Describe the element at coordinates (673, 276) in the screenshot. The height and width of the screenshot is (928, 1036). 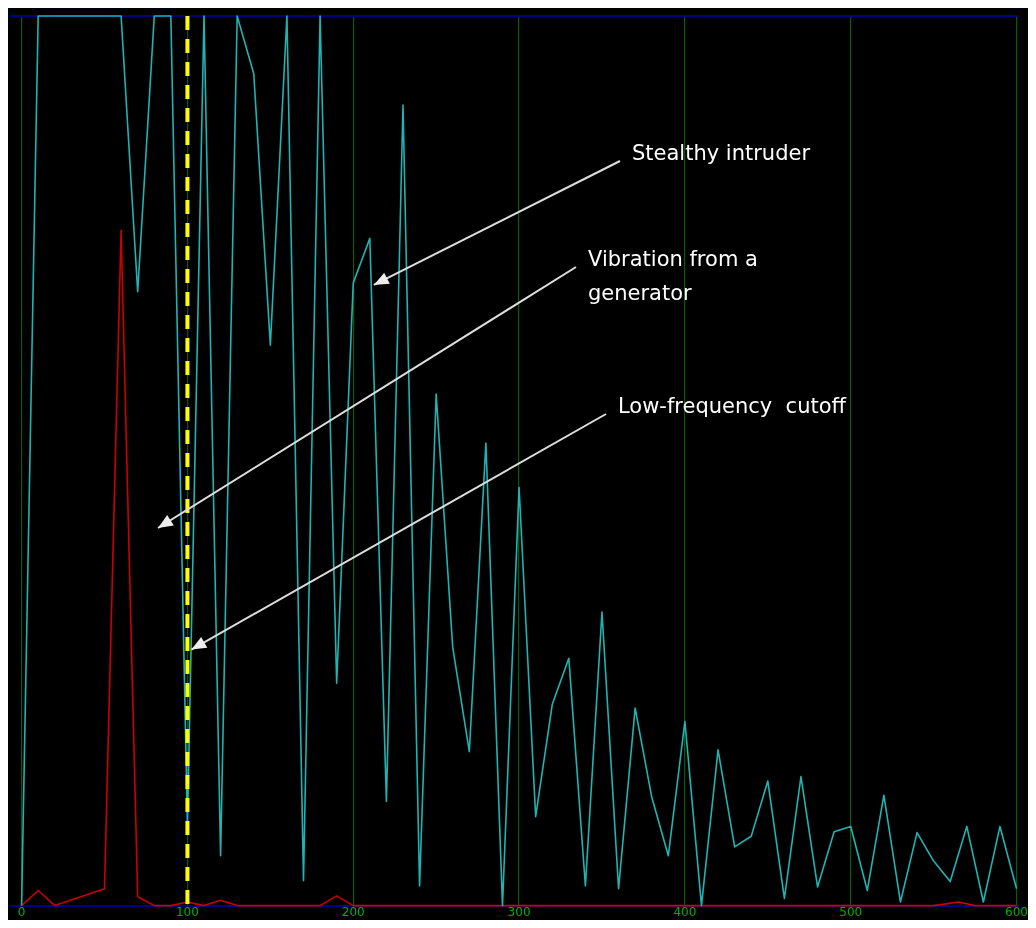
I see `annotation: Vibration from a generator` at that location.